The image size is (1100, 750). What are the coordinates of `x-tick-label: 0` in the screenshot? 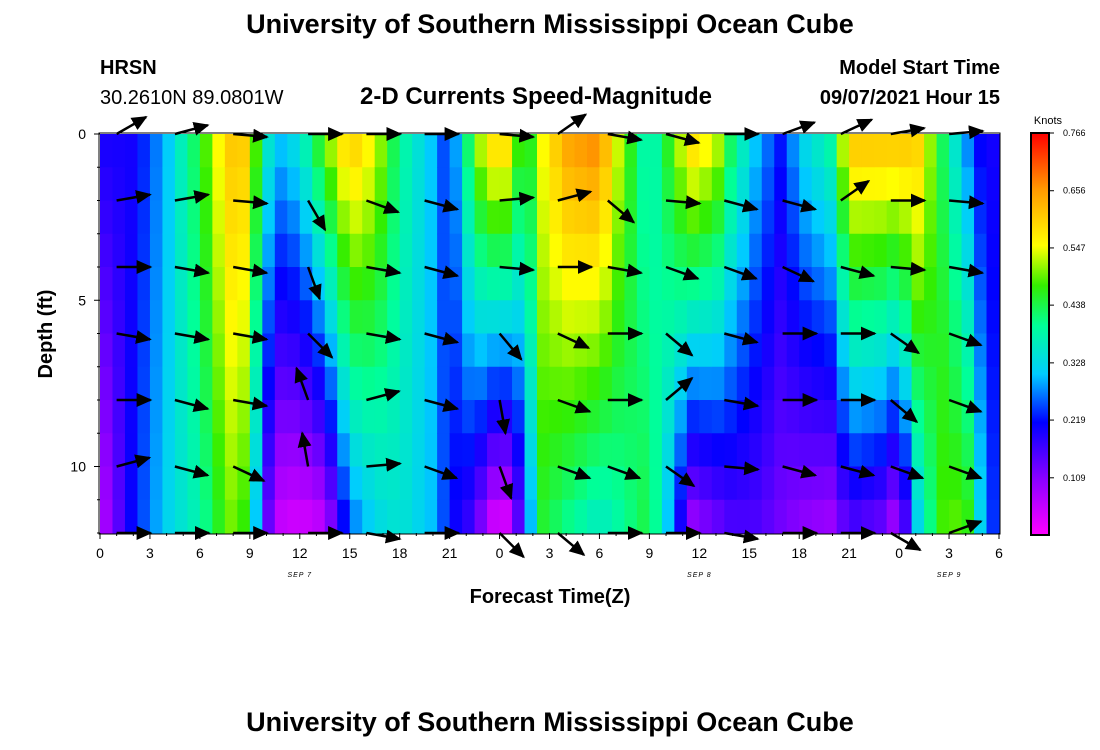 It's located at (100, 553).